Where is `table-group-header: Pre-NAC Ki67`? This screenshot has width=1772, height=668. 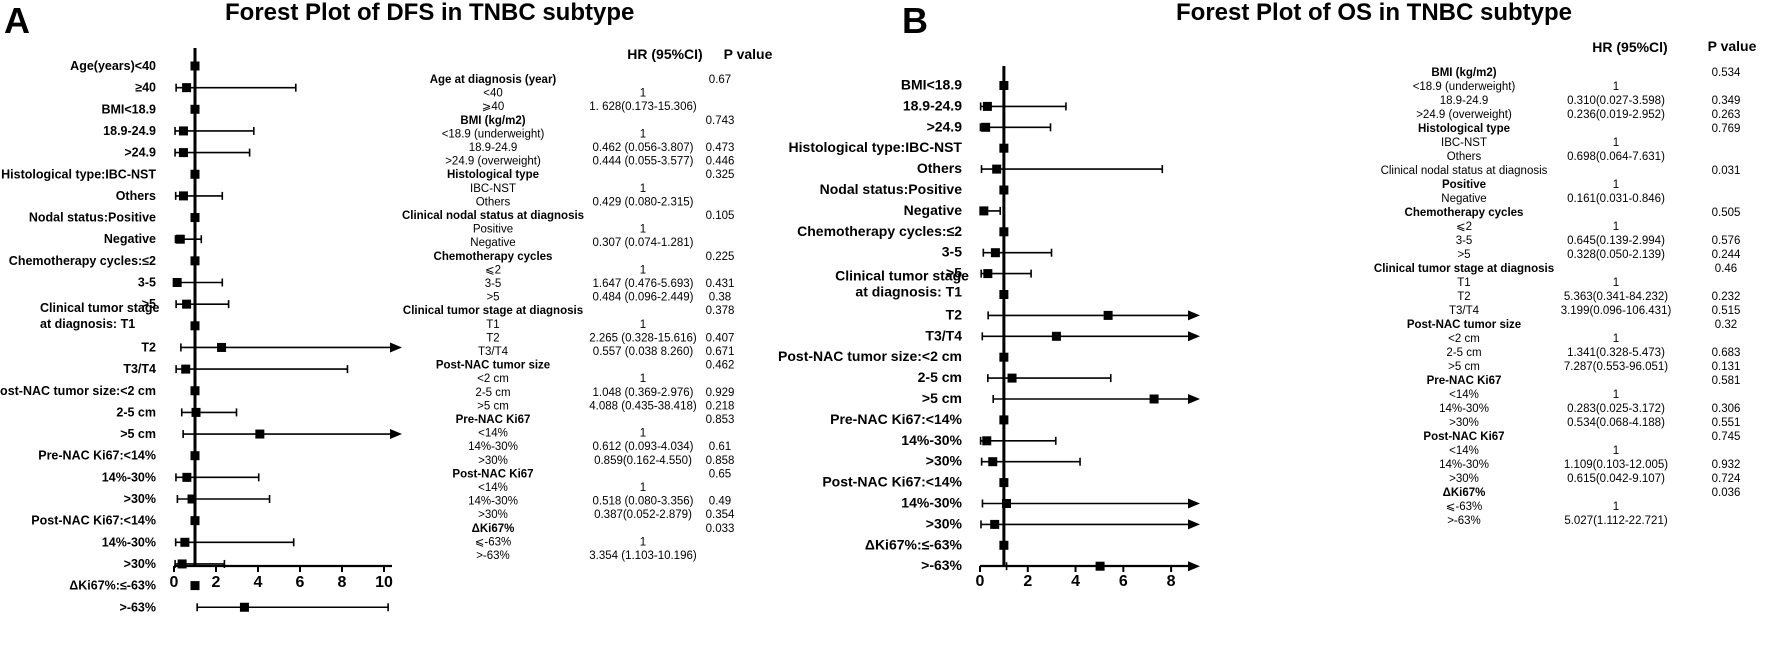 table-group-header: Pre-NAC Ki67 is located at coordinates (1464, 381).